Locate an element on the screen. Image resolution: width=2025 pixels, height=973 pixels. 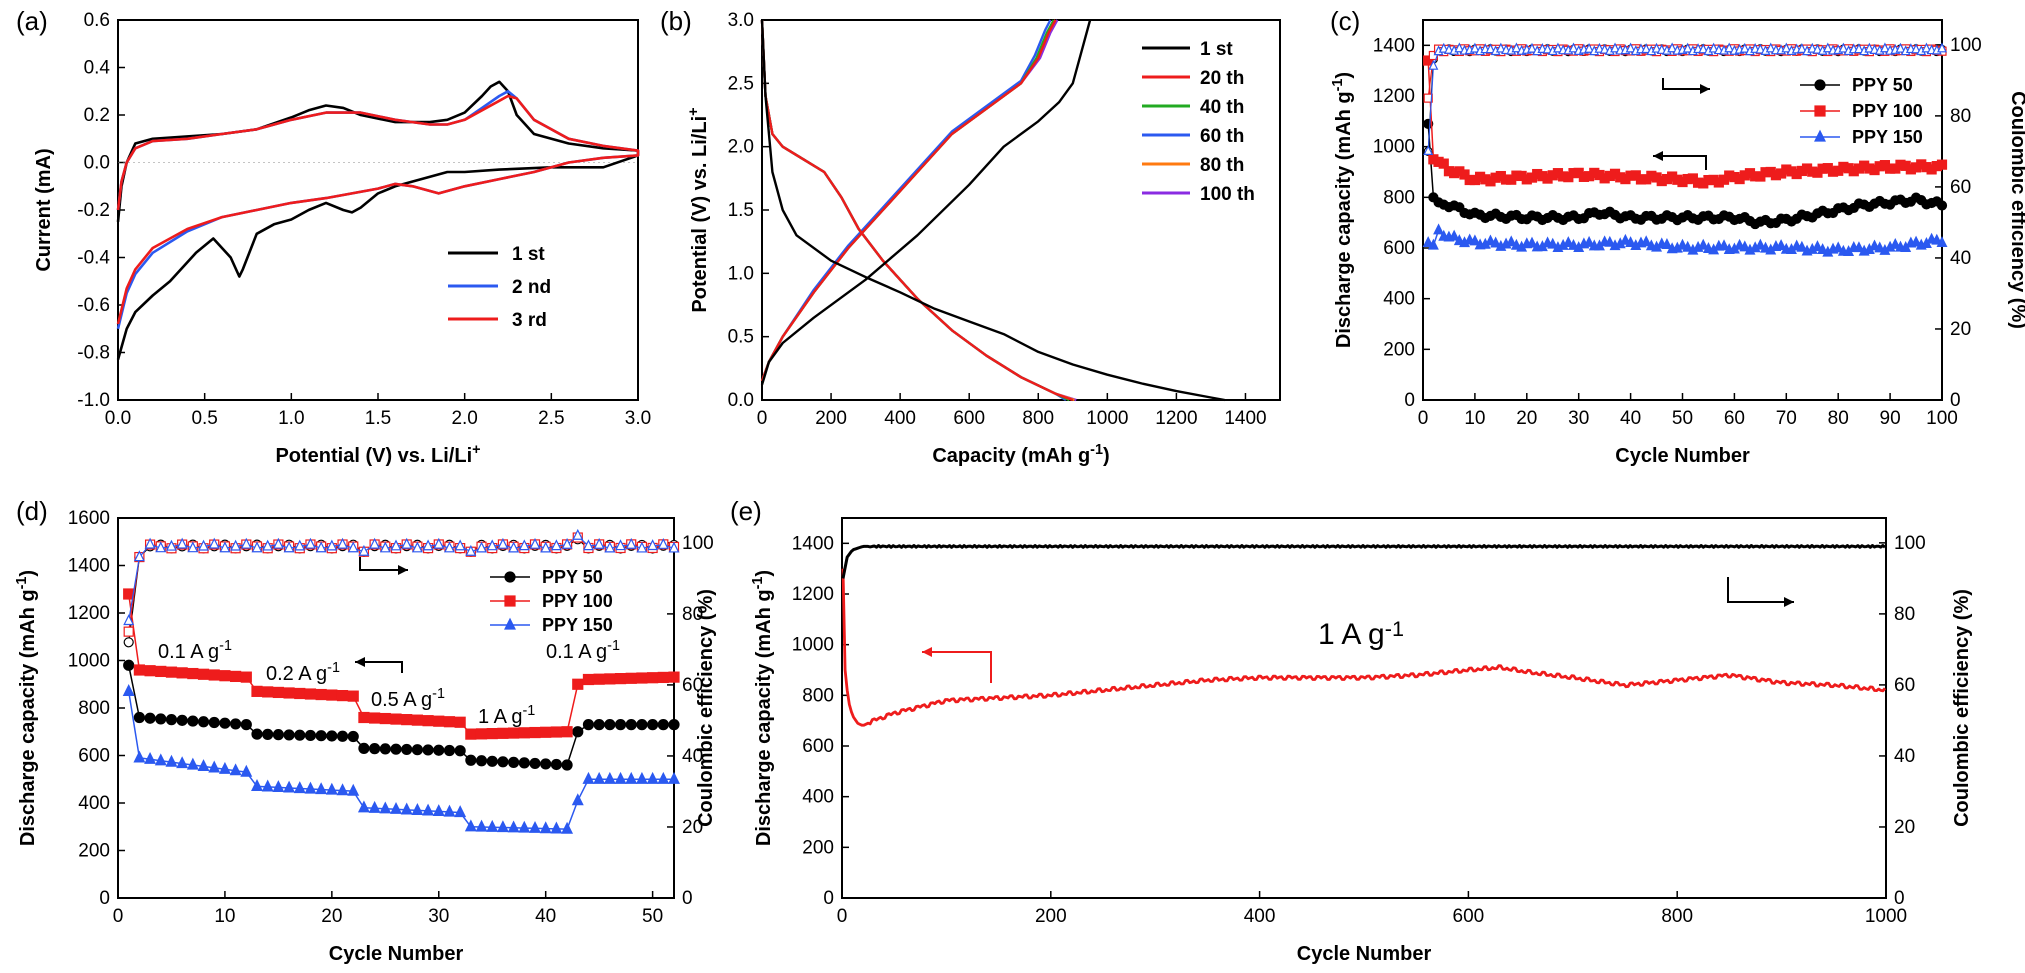
legend-label: PPY 150 is located at coordinates (577, 625).